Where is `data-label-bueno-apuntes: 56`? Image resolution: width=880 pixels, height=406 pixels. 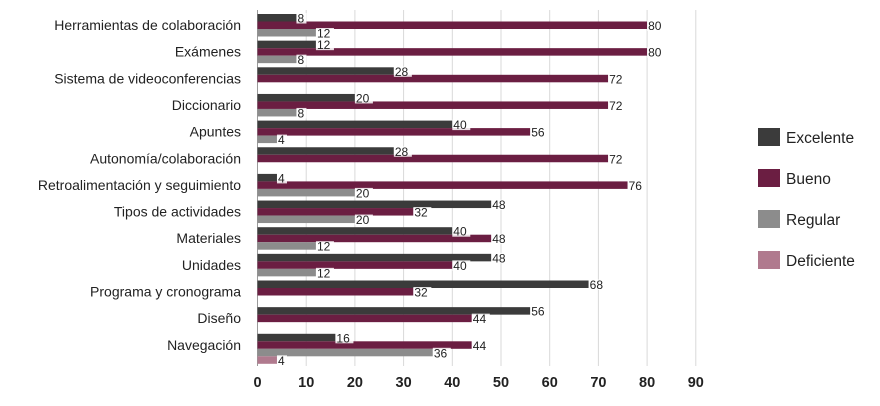
data-label-bueno-apuntes: 56 is located at coordinates (538, 133).